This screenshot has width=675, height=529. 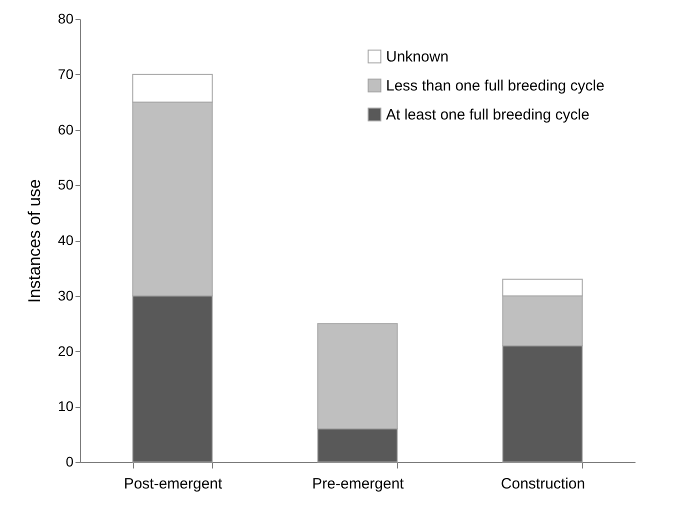 What do you see at coordinates (66, 295) in the screenshot?
I see `y-tick-label: 30` at bounding box center [66, 295].